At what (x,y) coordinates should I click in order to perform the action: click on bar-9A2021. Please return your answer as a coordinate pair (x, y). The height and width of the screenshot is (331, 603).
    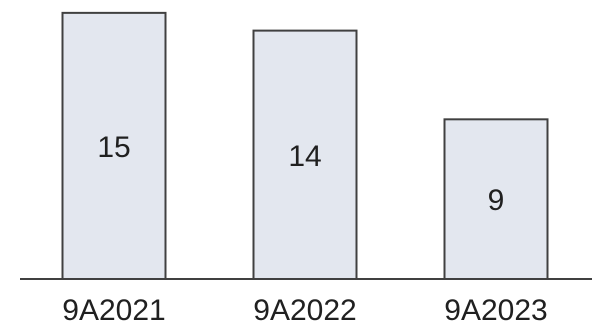
    Looking at the image, I should click on (114, 145).